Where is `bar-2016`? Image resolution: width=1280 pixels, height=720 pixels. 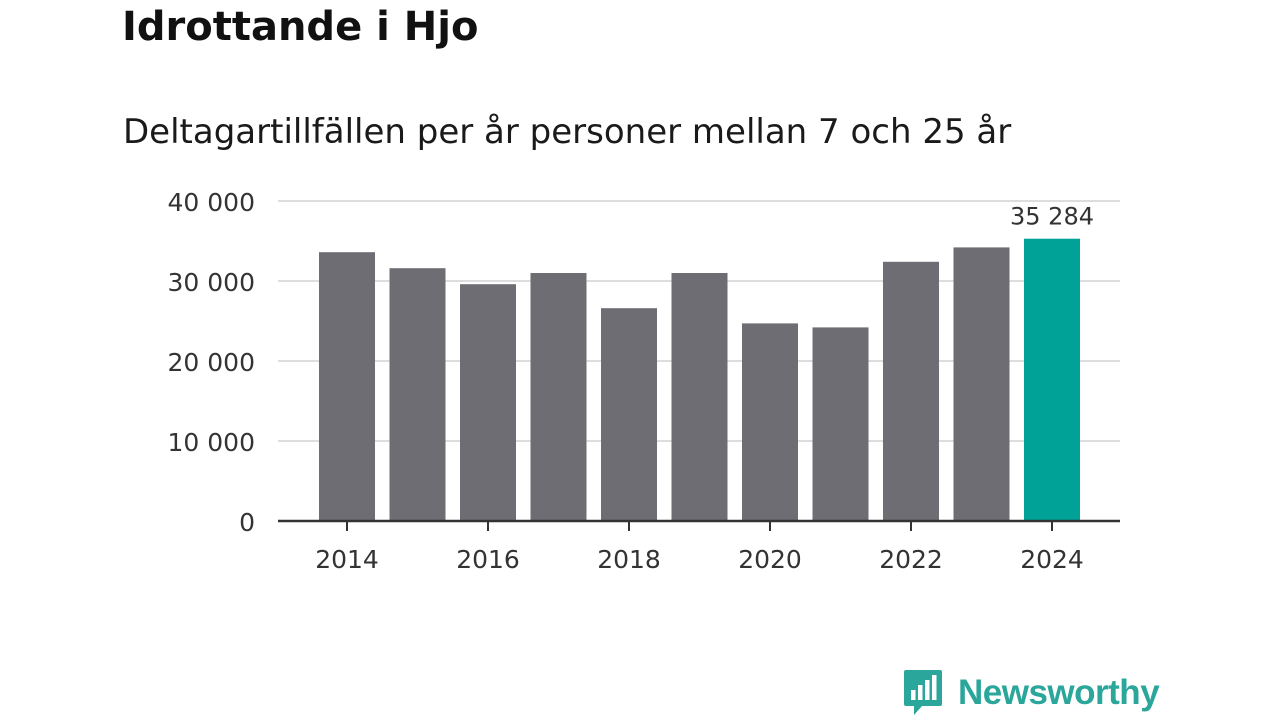 bar-2016 is located at coordinates (488, 402).